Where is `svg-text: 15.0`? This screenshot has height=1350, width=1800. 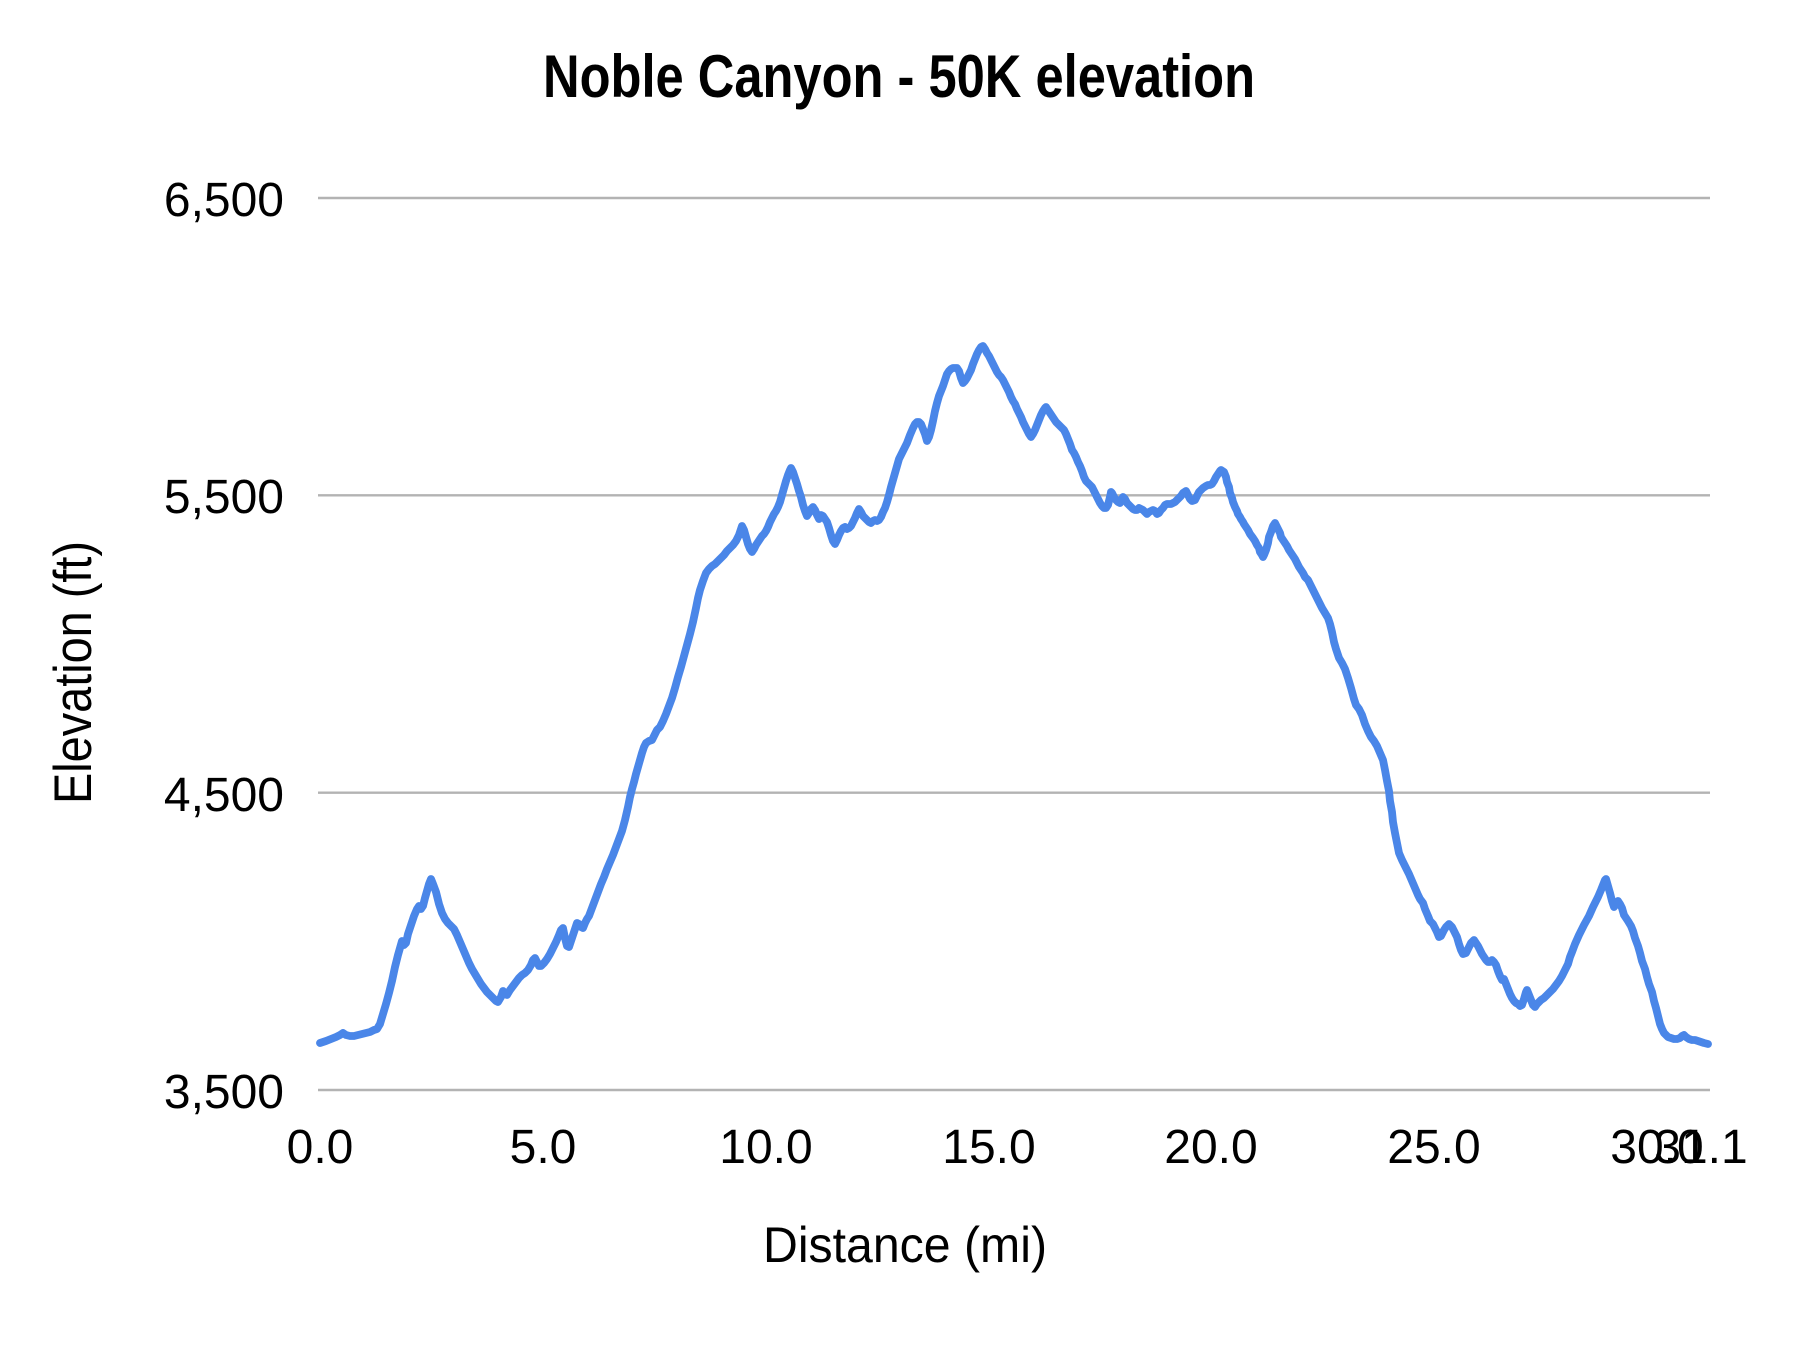 svg-text: 15.0 is located at coordinates (988, 1147).